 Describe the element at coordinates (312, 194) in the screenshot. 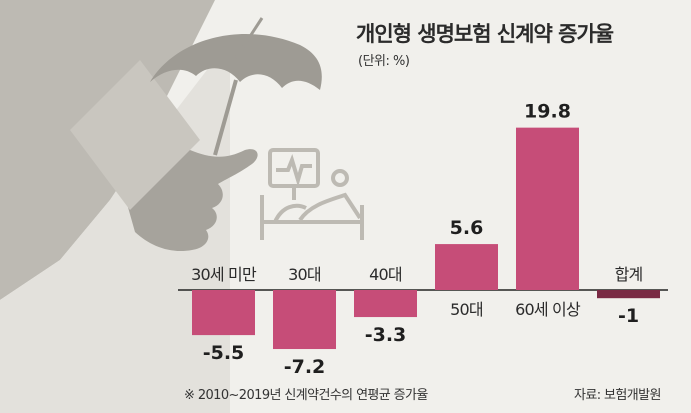

I see `hospital-bed-icon` at that location.